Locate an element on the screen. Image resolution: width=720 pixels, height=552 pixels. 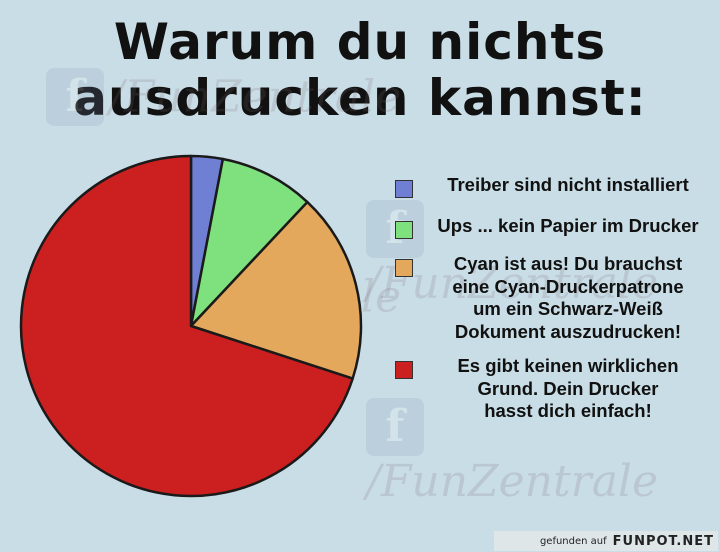
legend-label: Treiber sind nicht installiert is located at coordinates (568, 185).